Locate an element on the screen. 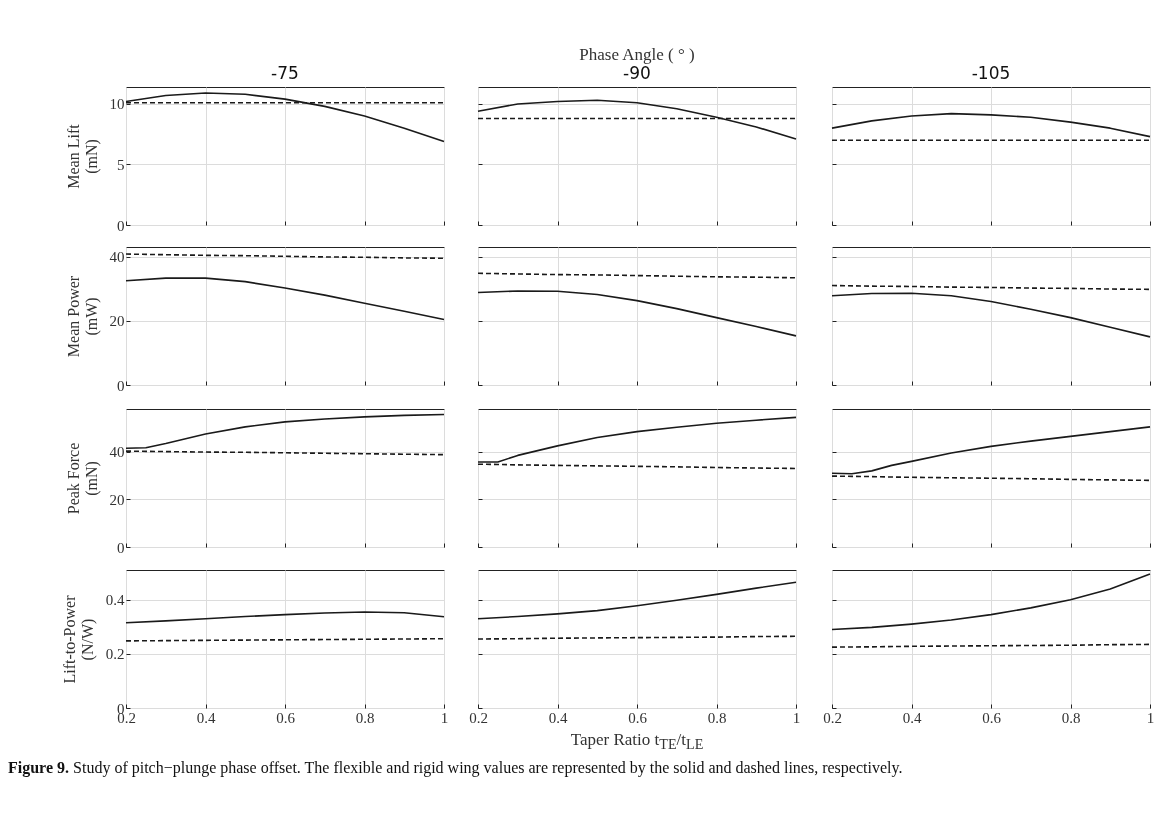 Image resolution: width=1168 pixels, height=838 pixels. y-tick-label: 0.4 is located at coordinates (115, 600).